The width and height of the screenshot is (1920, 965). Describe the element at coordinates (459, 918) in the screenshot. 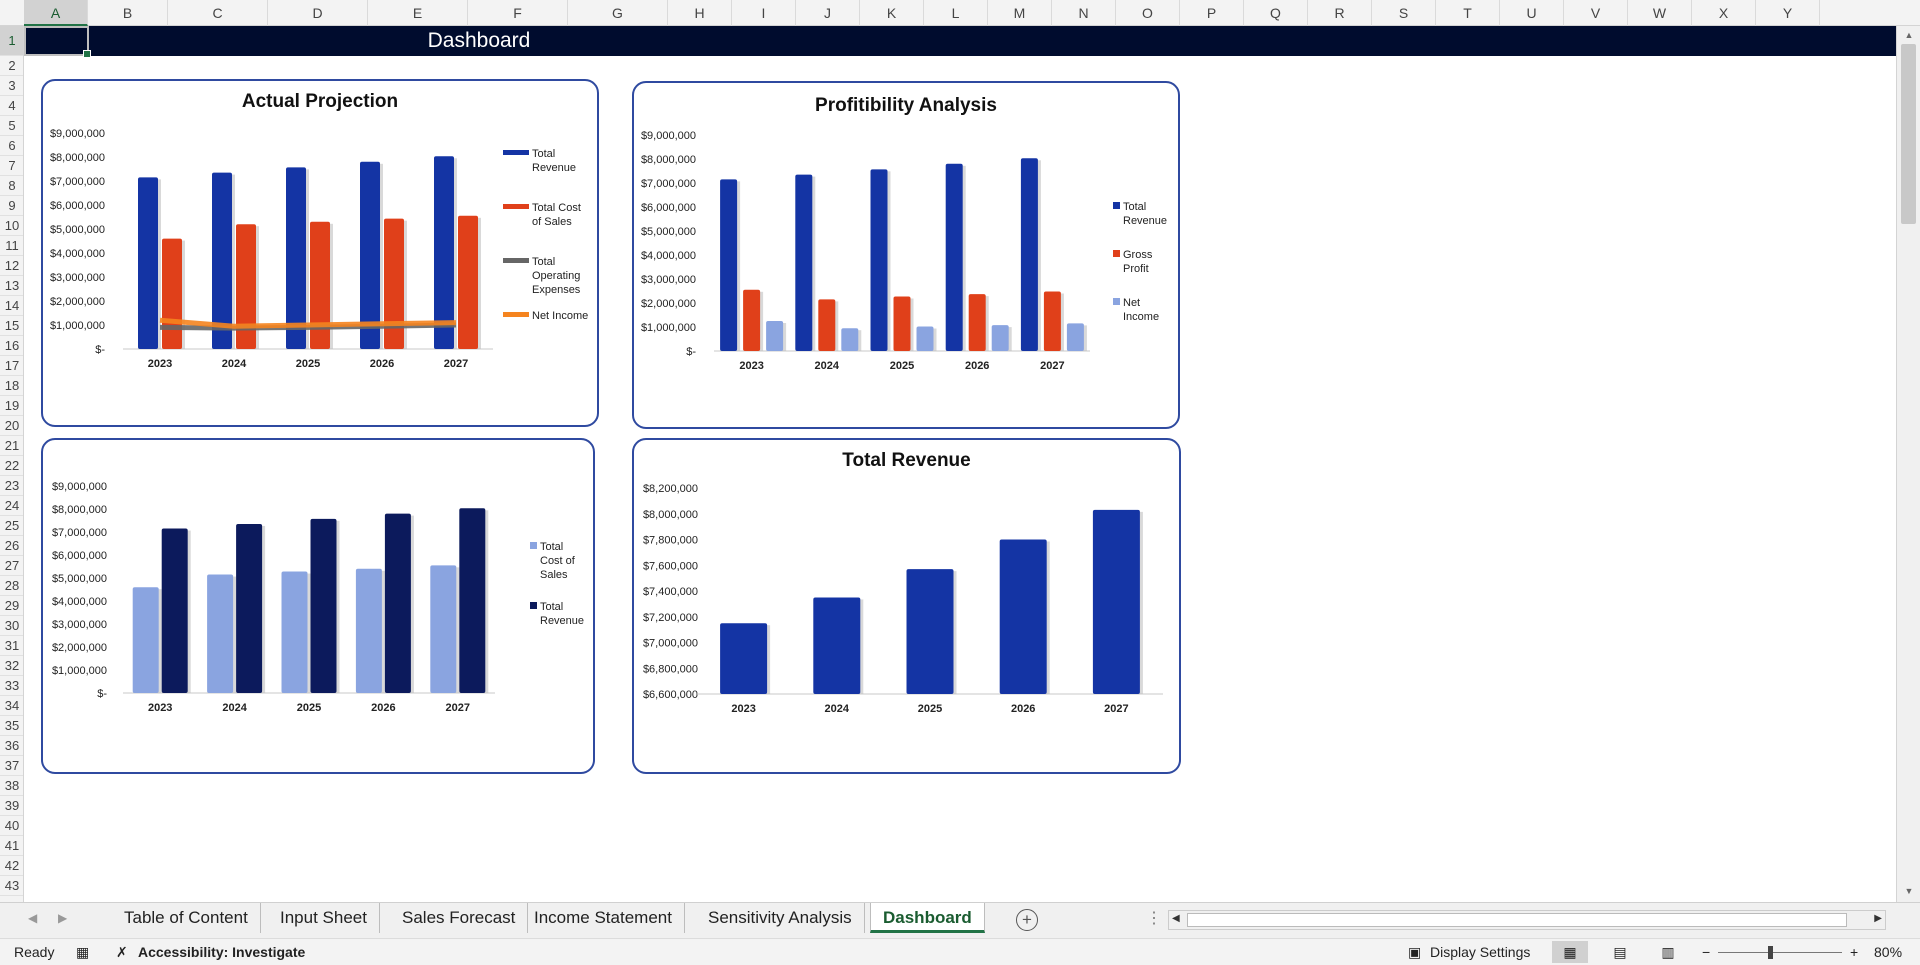

I see `sheet-tab-sales-forecast: Sales Forecast` at that location.